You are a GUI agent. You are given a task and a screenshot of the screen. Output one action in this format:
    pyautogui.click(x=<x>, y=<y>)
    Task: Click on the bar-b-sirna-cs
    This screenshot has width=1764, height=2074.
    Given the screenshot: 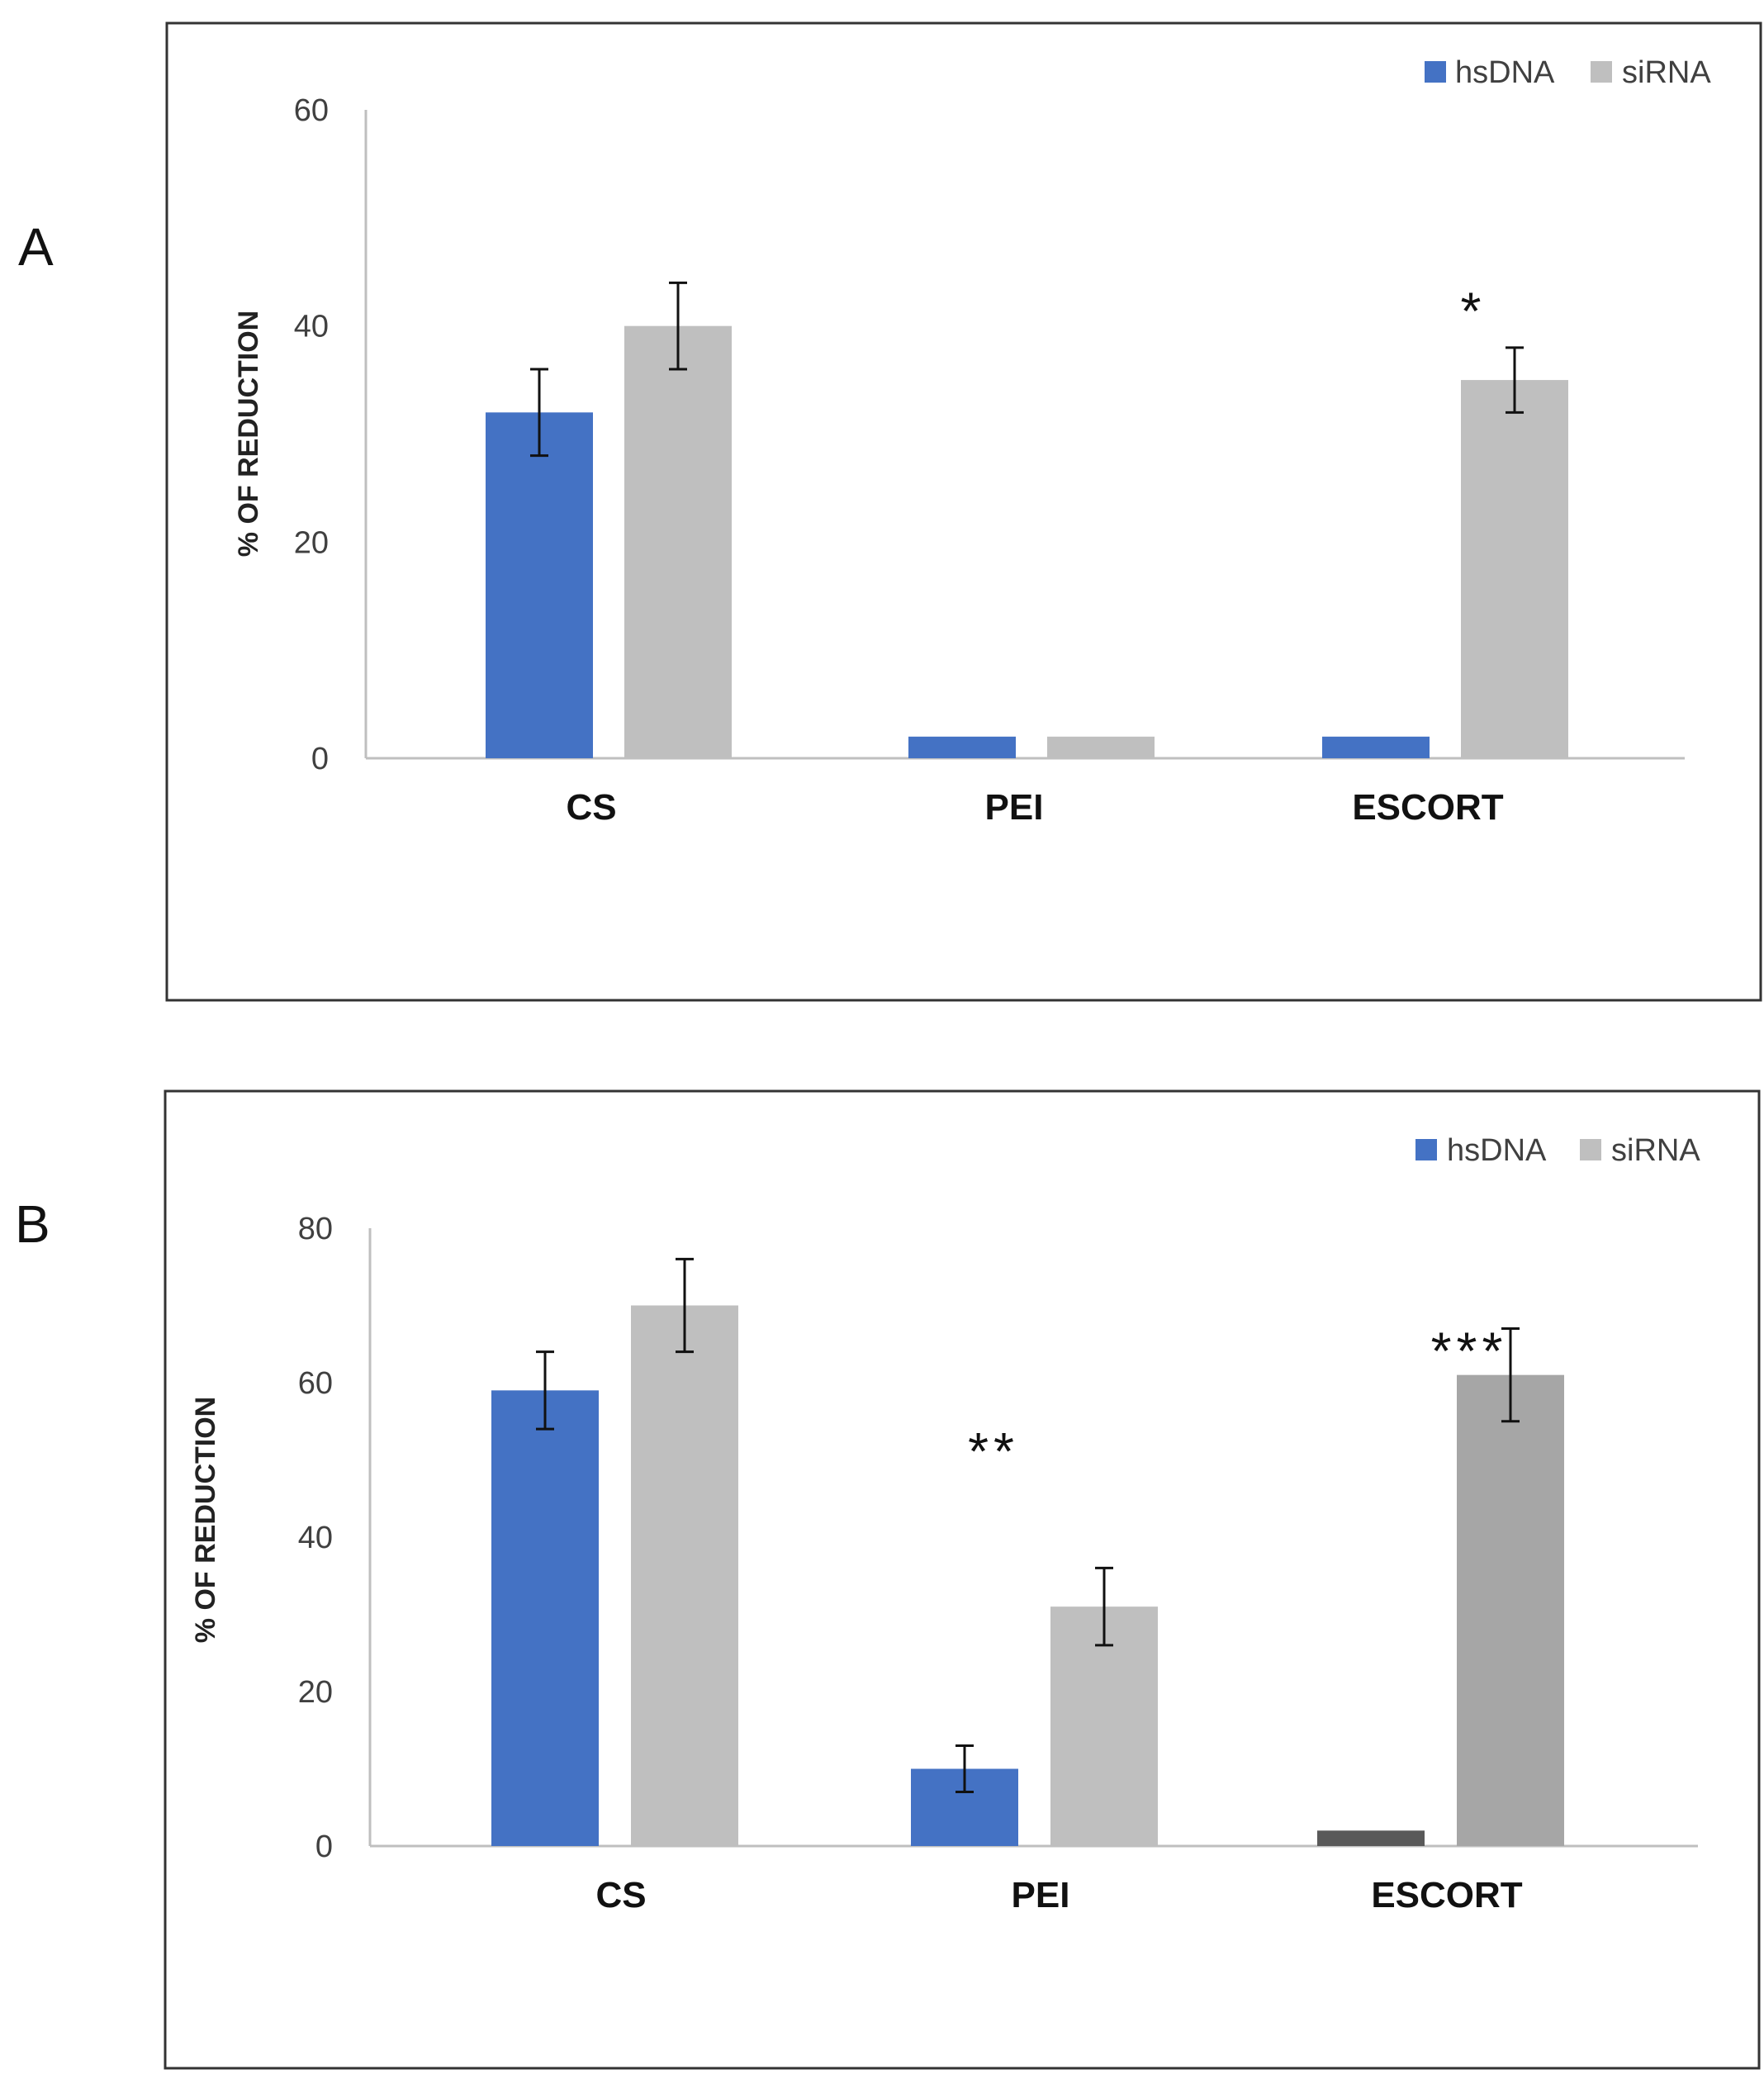 What is the action you would take?
    pyautogui.click(x=684, y=1575)
    